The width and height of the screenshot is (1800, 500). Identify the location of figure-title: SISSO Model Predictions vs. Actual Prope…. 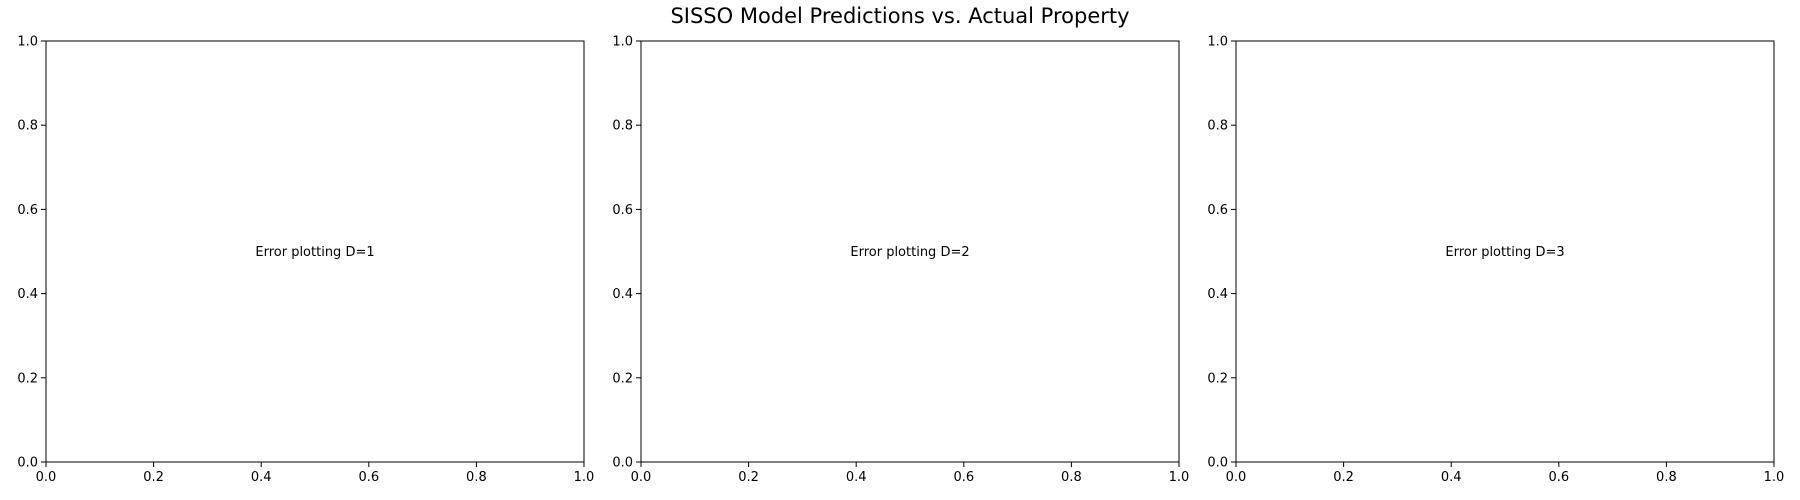
(900, 16).